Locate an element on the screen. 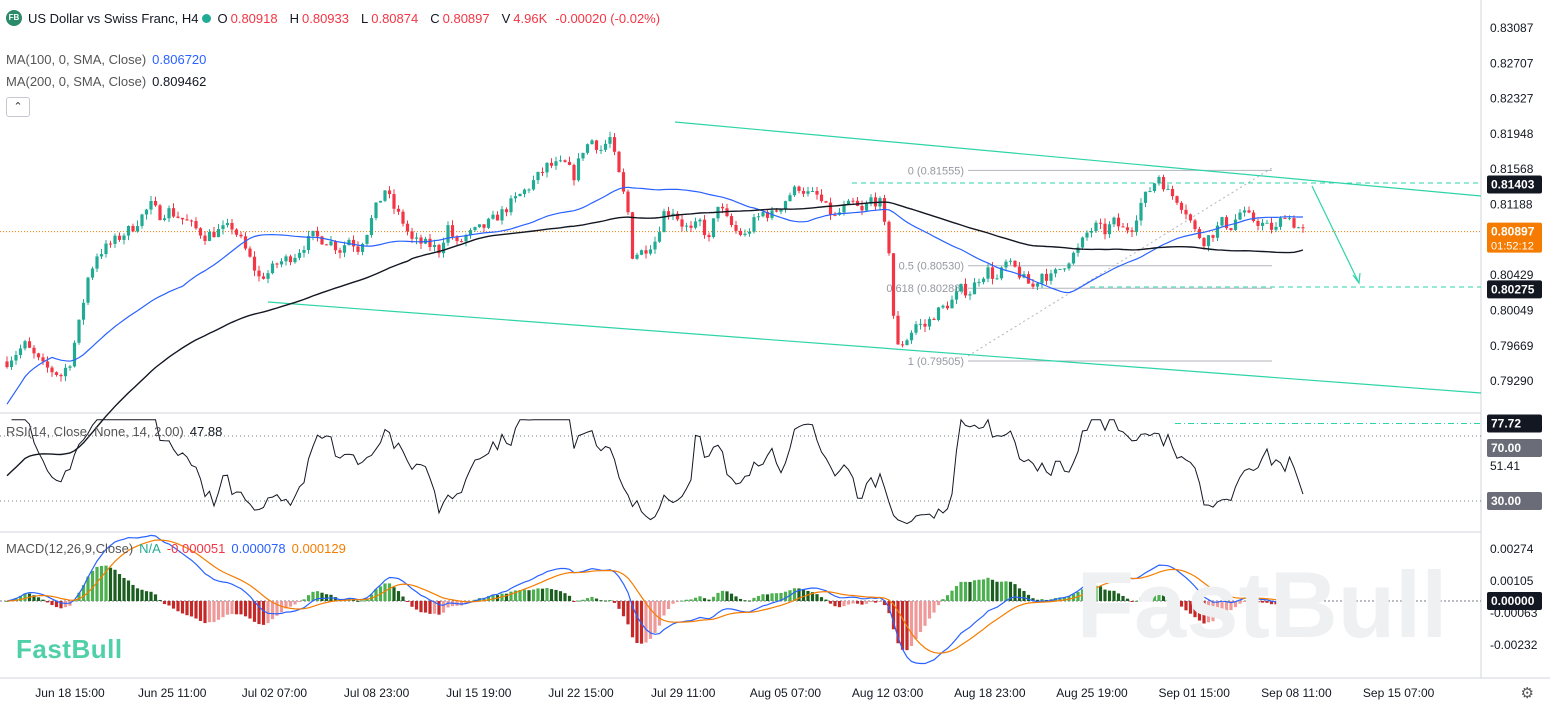  fastbull-logo: FastBull is located at coordinates (69, 649).